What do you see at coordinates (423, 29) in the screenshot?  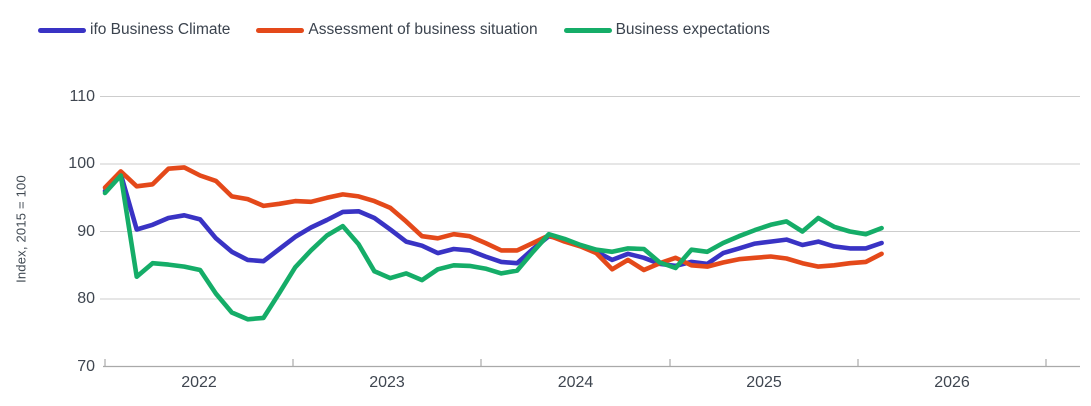 I see `legend-label-assessment-of-business-situation: Assessment of business situation` at bounding box center [423, 29].